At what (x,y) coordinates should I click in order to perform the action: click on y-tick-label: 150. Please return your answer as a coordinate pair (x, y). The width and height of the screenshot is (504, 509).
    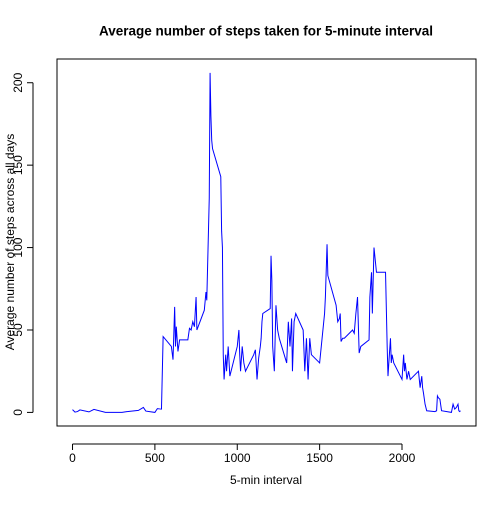
    Looking at the image, I should click on (18, 165).